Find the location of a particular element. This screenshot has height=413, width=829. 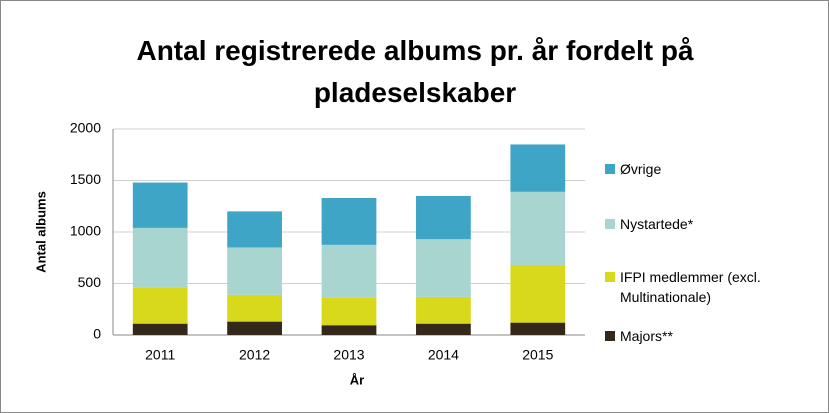

legend-label: Nystartede* is located at coordinates (657, 224).